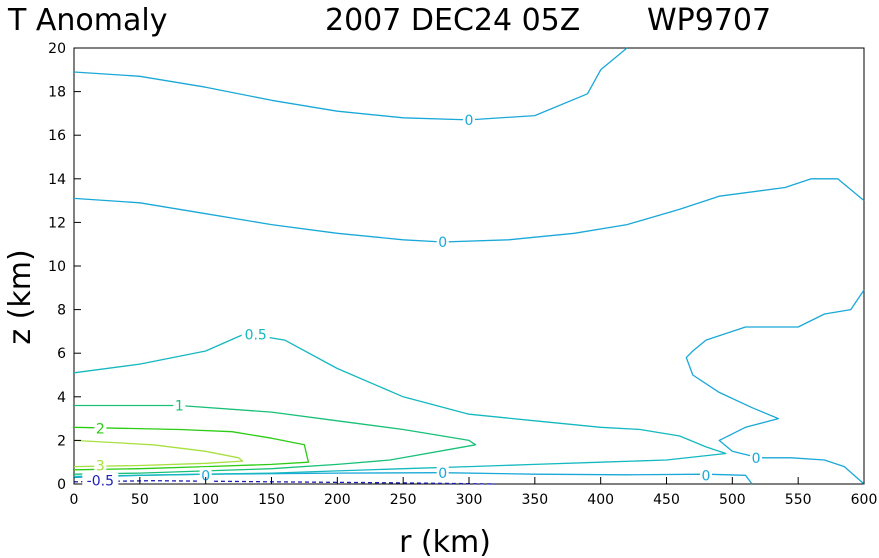 This screenshot has height=558, width=879. Describe the element at coordinates (57, 180) in the screenshot. I see `y-tick-label-14: 14` at that location.